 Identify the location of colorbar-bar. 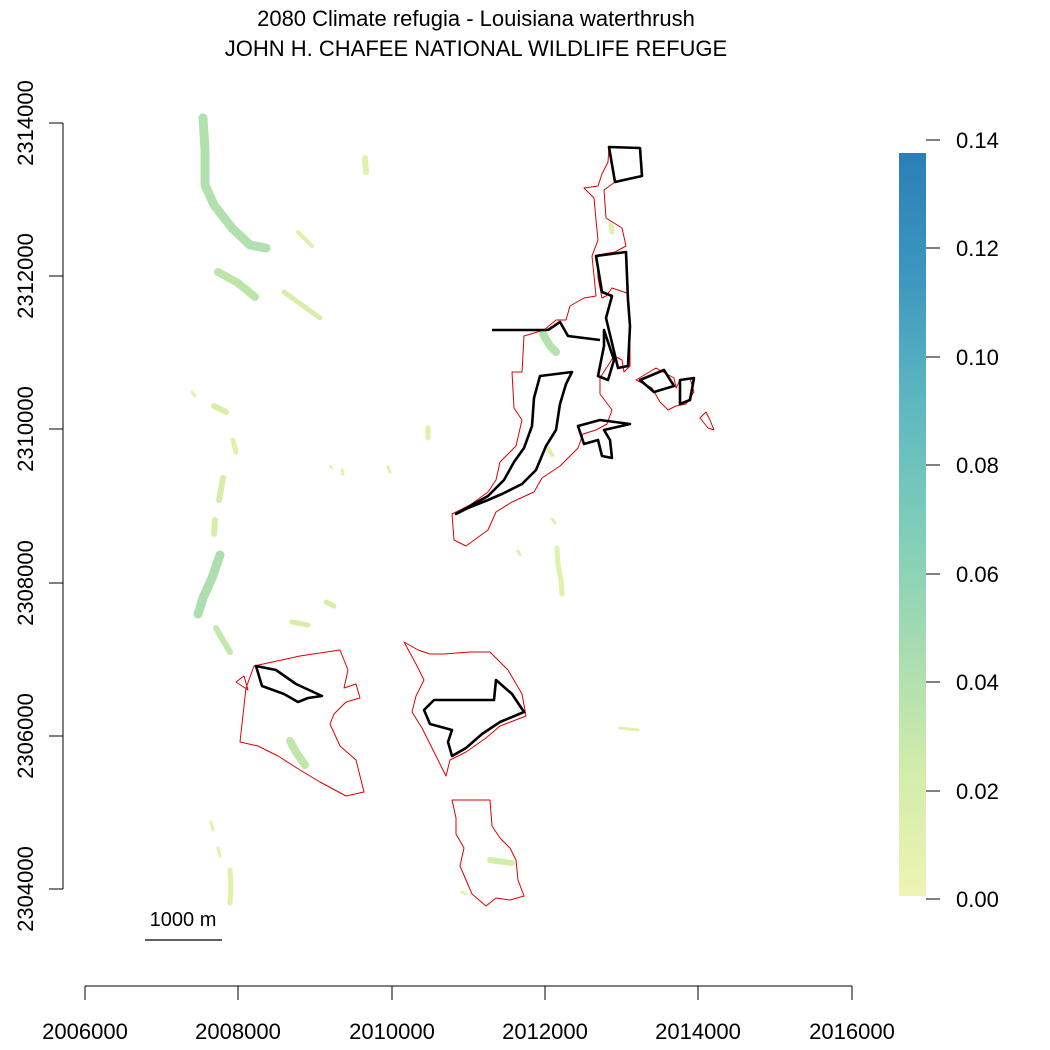
(912, 524).